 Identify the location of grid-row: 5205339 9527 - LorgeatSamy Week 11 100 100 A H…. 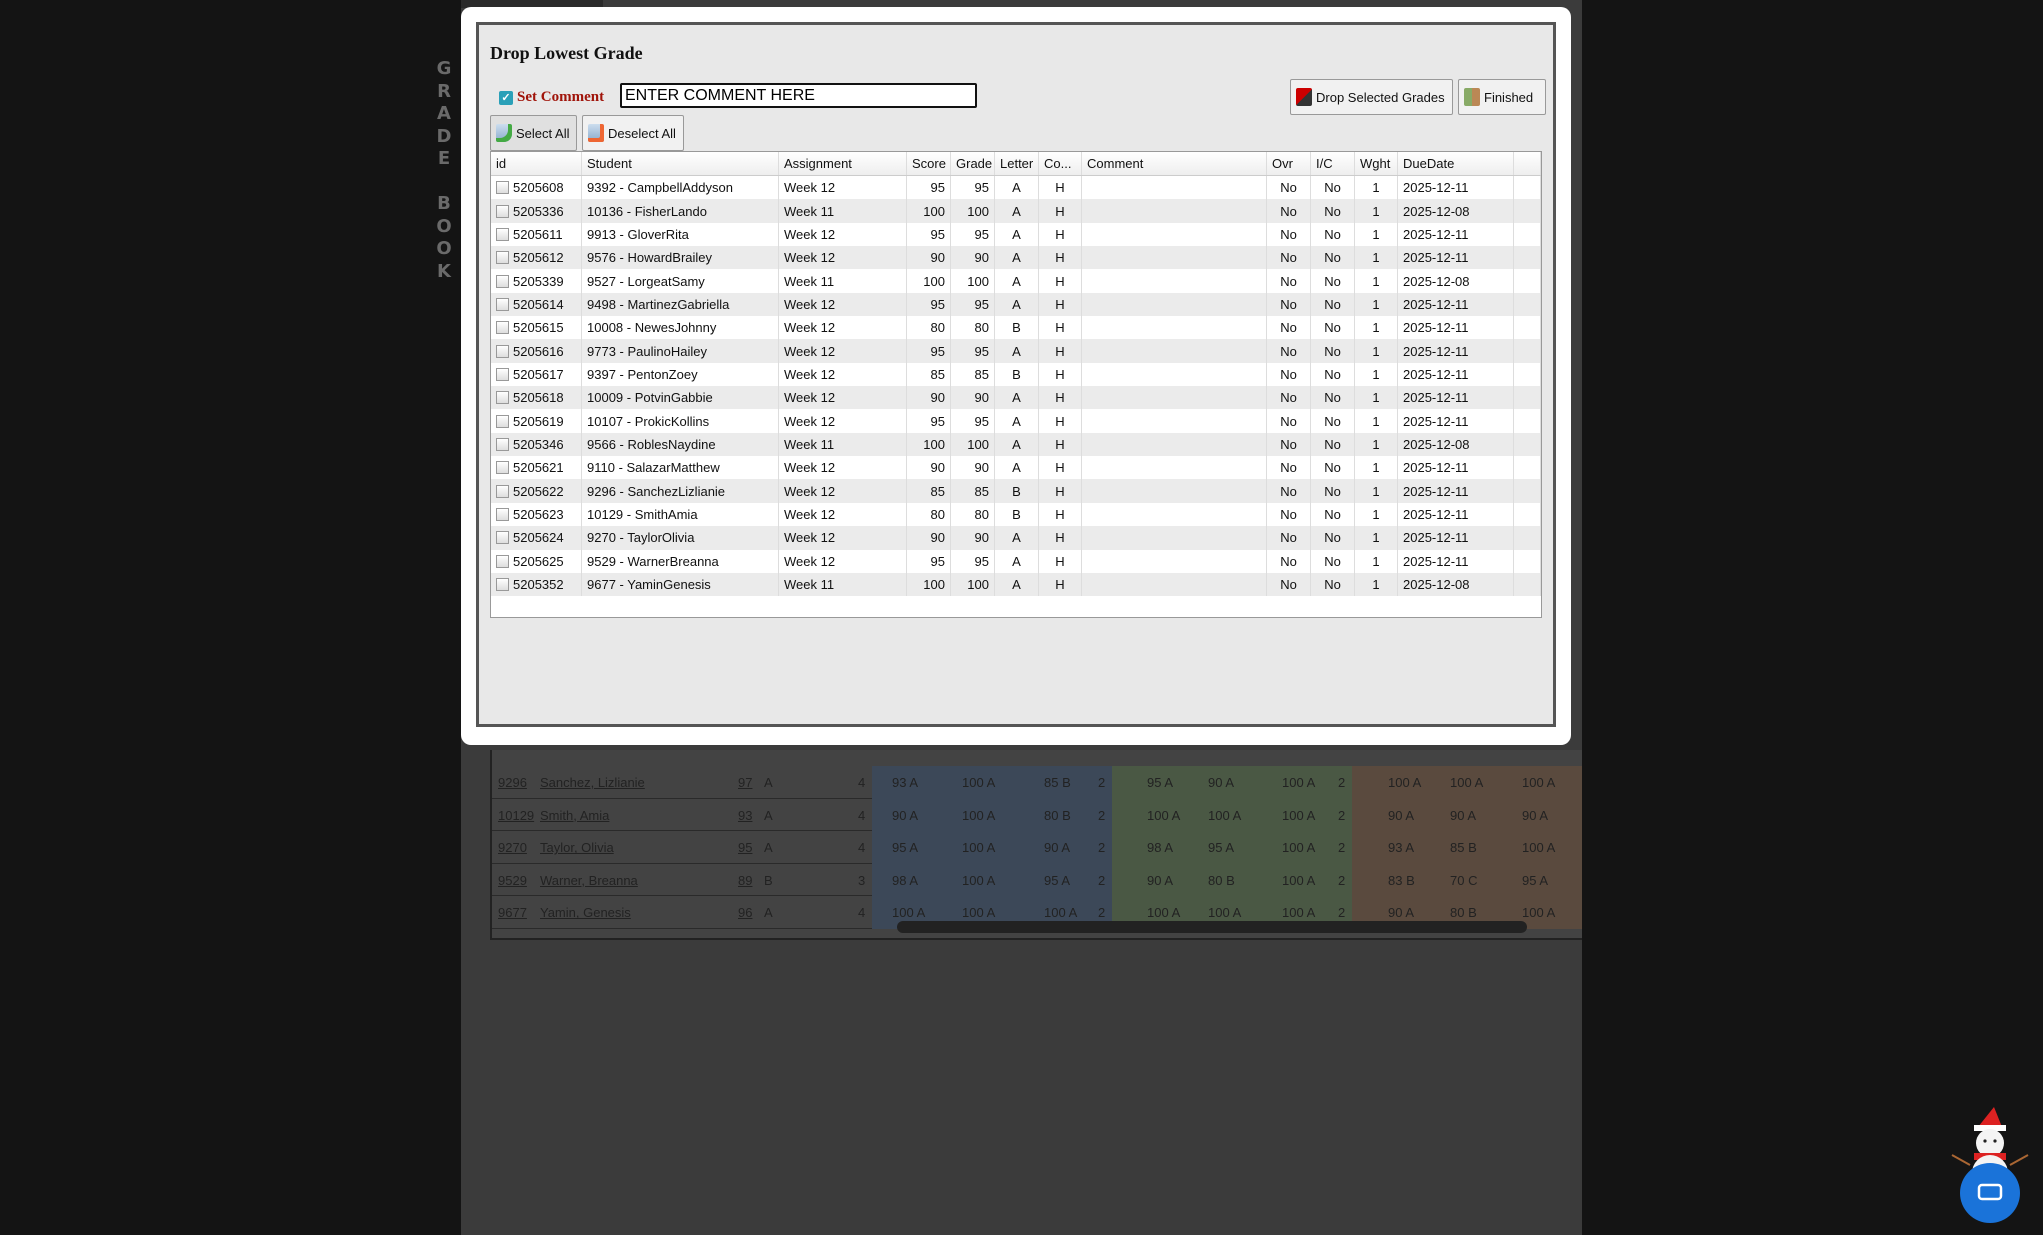
(1016, 281).